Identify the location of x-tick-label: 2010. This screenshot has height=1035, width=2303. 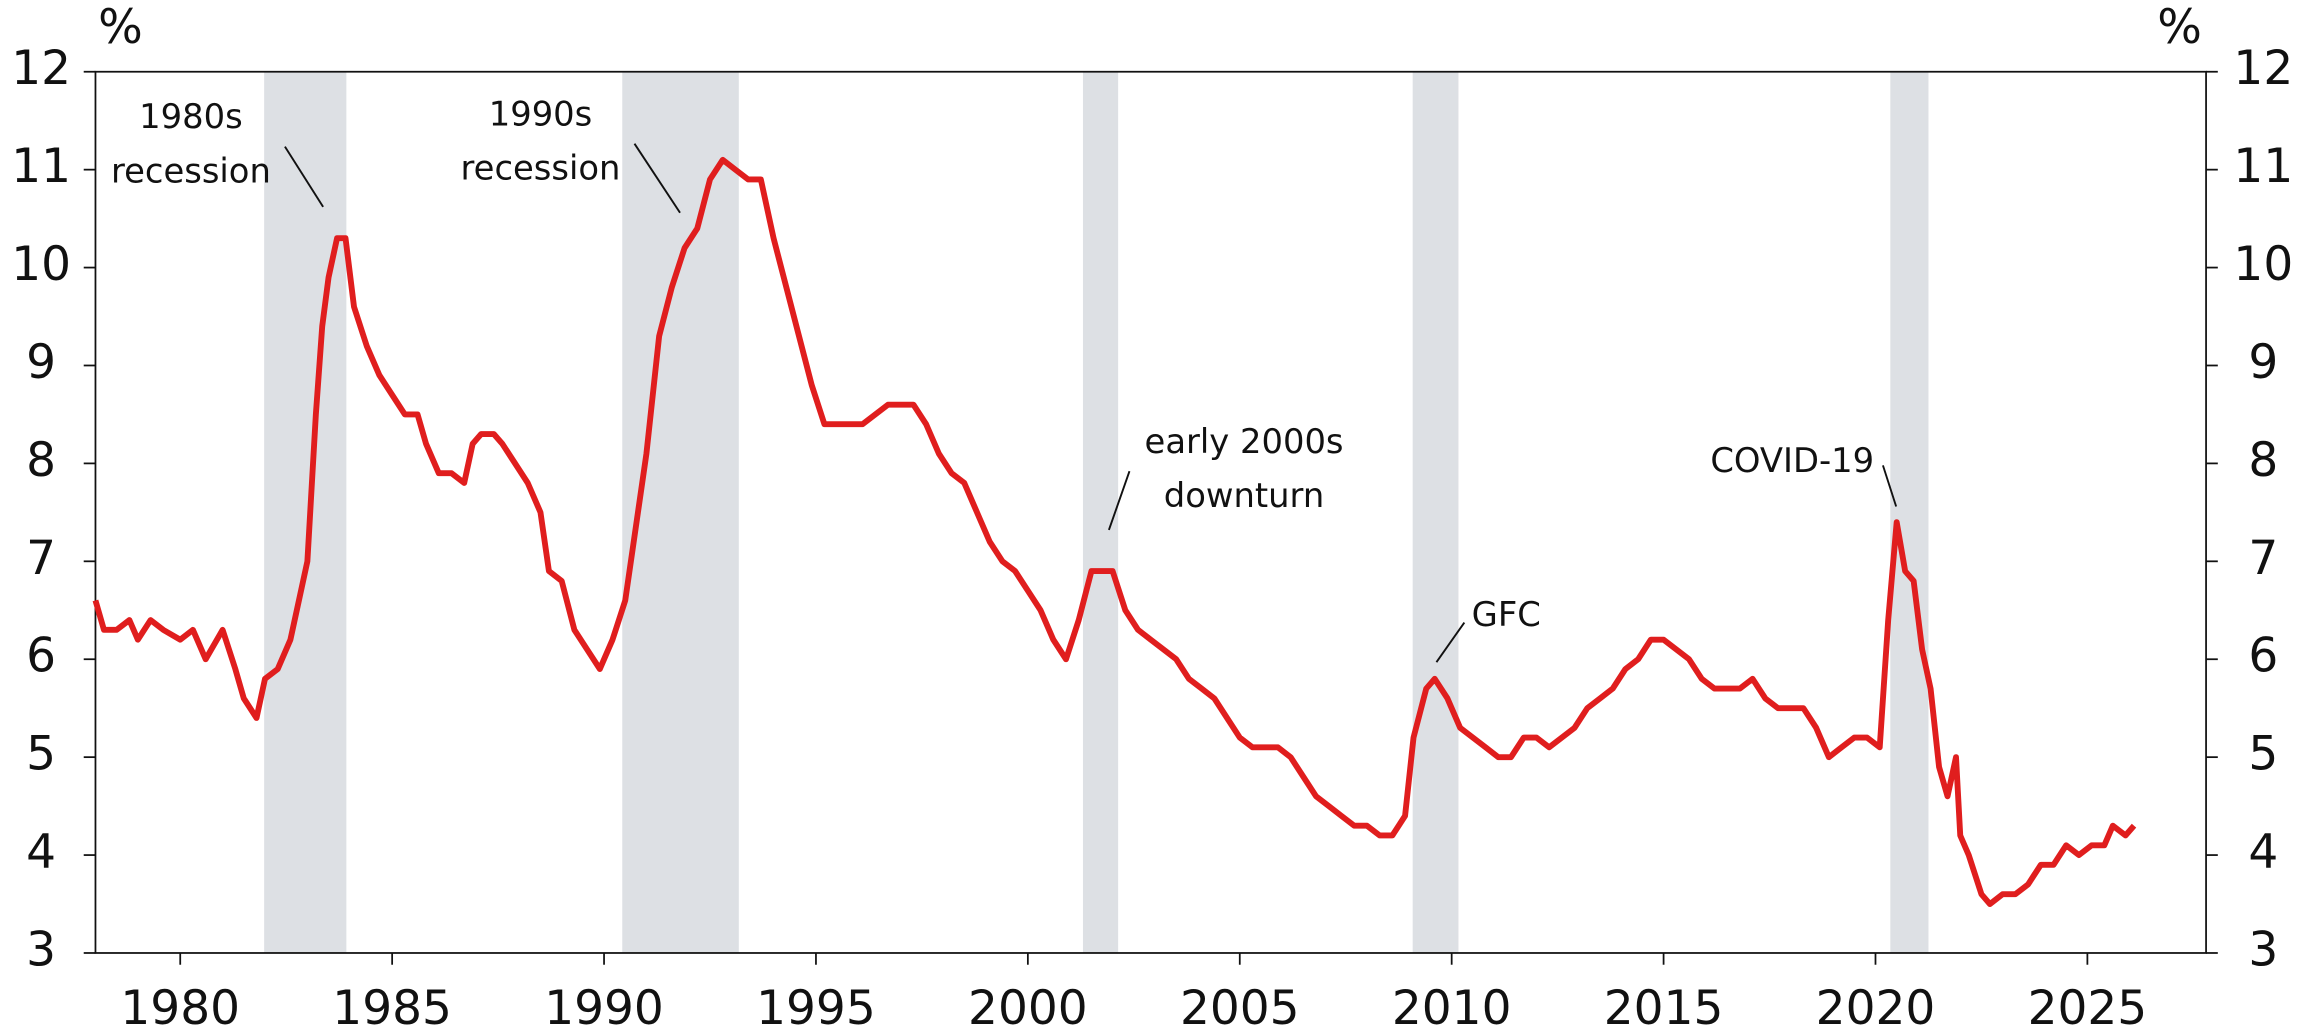
(1452, 1008).